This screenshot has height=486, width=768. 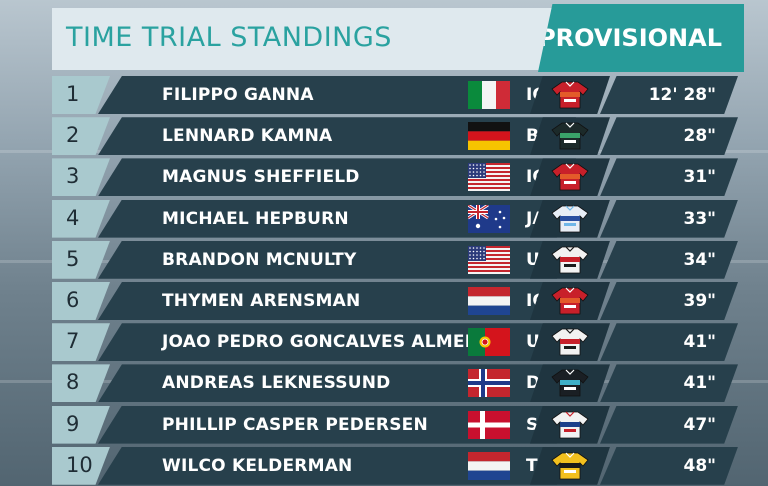 I want to click on rider-cell: PHILLIP CASPER PEDERSEN SOQ, so click(x=337, y=424).